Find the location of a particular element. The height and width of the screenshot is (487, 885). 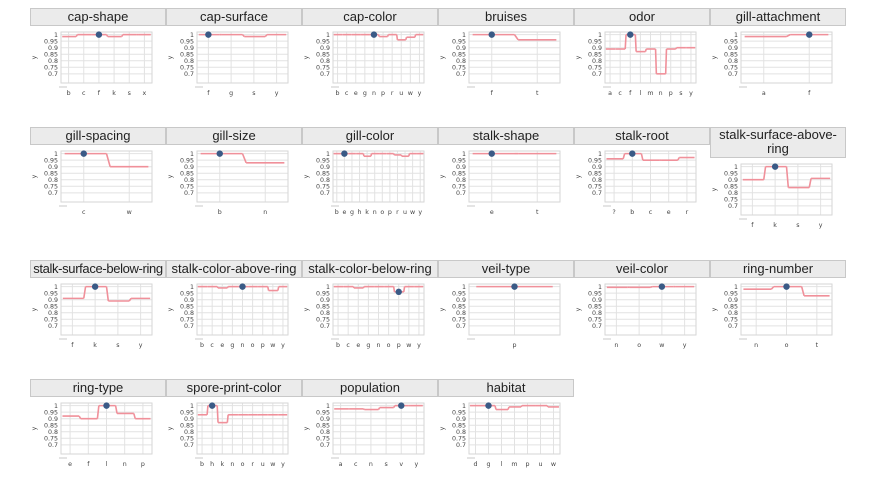

chart-title: stalk-shape is located at coordinates (506, 136).